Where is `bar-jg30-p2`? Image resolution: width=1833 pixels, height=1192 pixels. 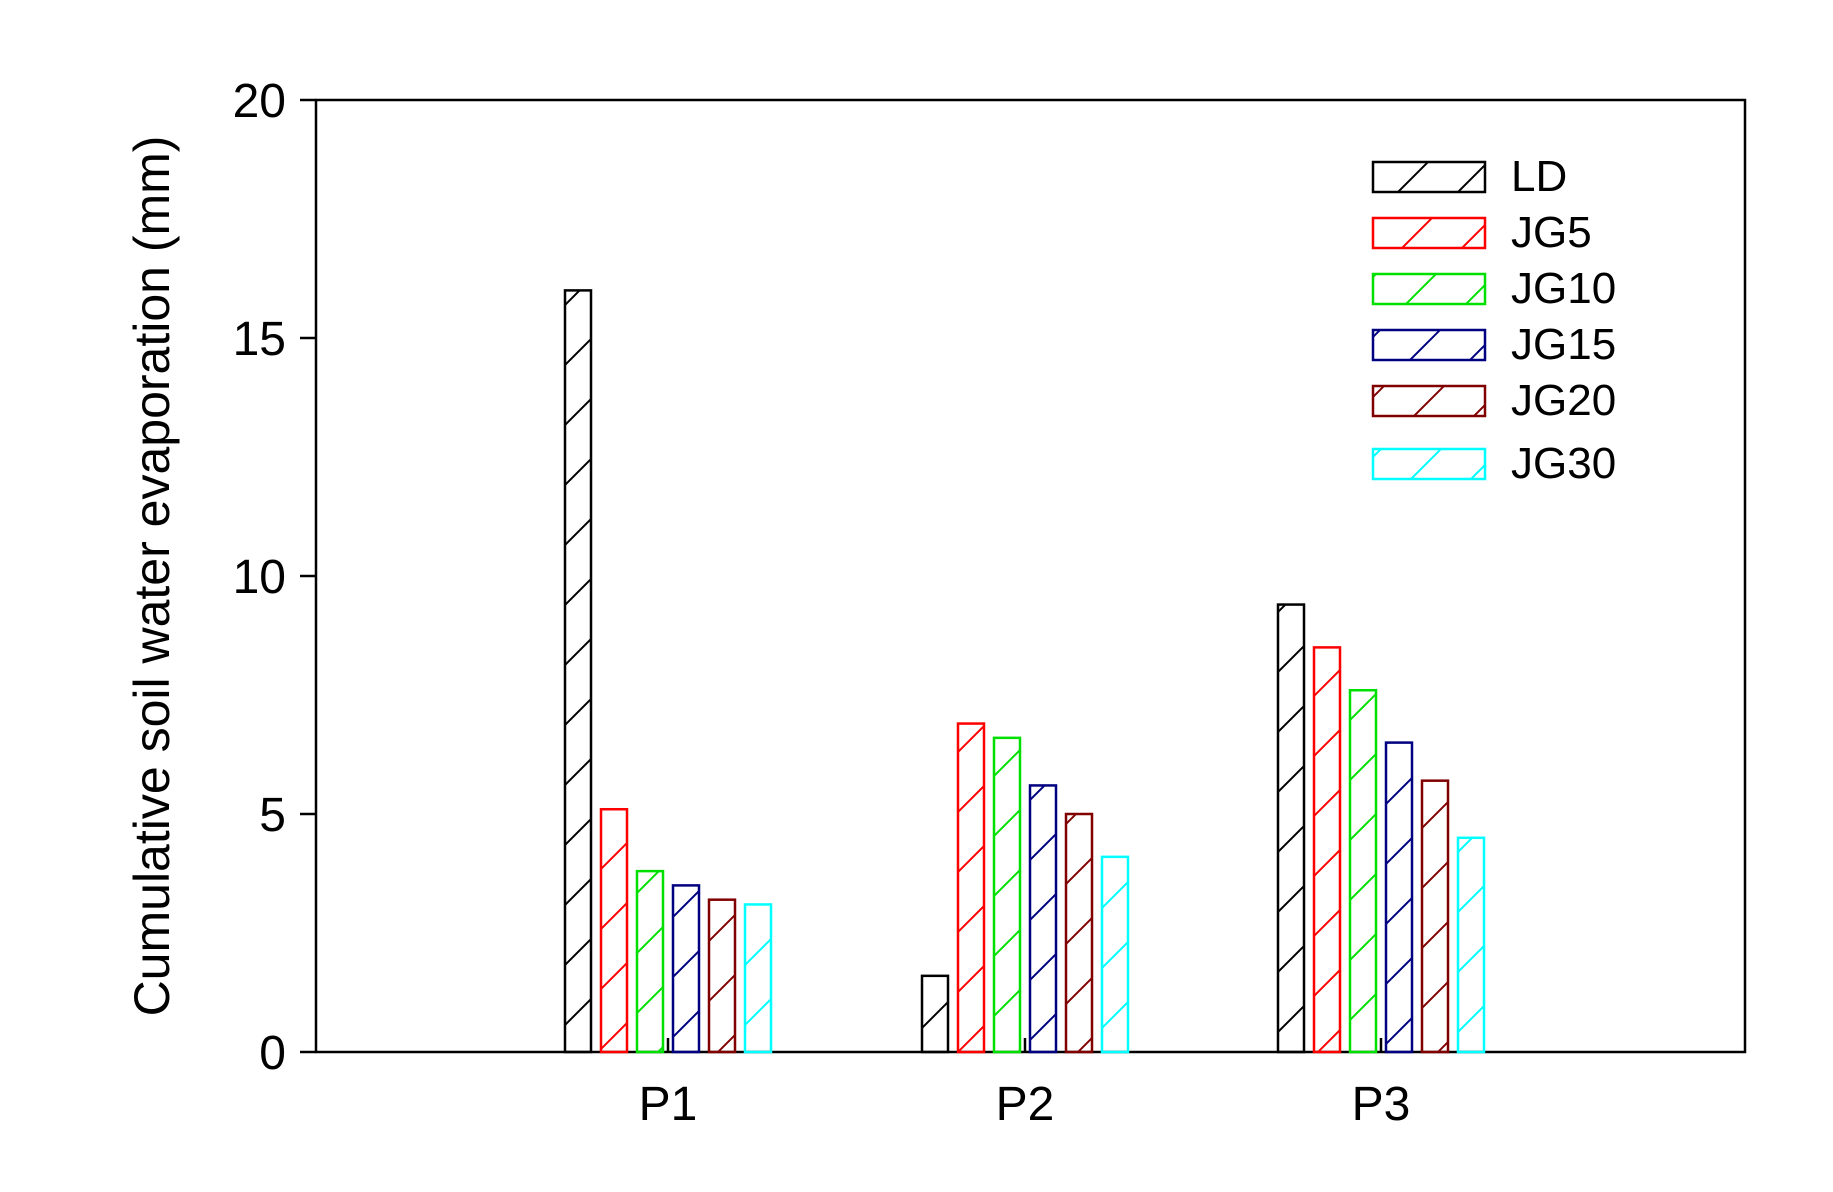 bar-jg30-p2 is located at coordinates (1115, 954).